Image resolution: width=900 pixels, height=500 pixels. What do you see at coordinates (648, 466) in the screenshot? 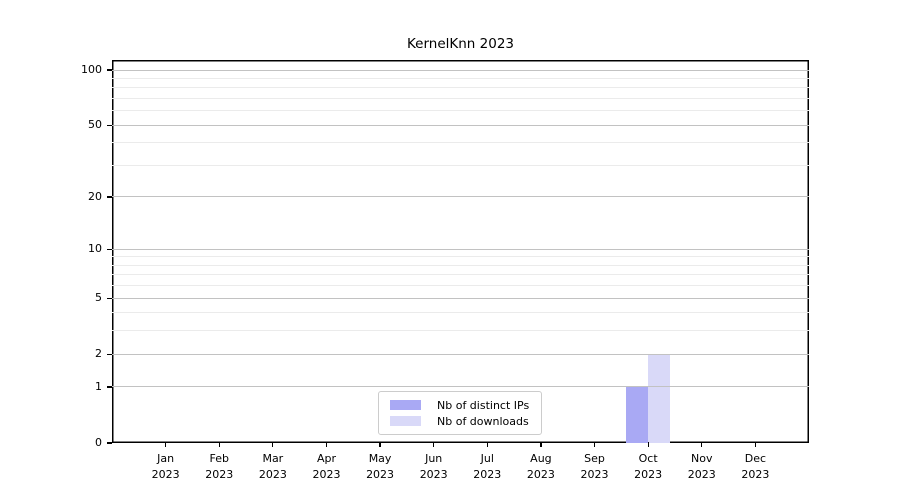
I see `x-tick-label: Oct 2023` at bounding box center [648, 466].